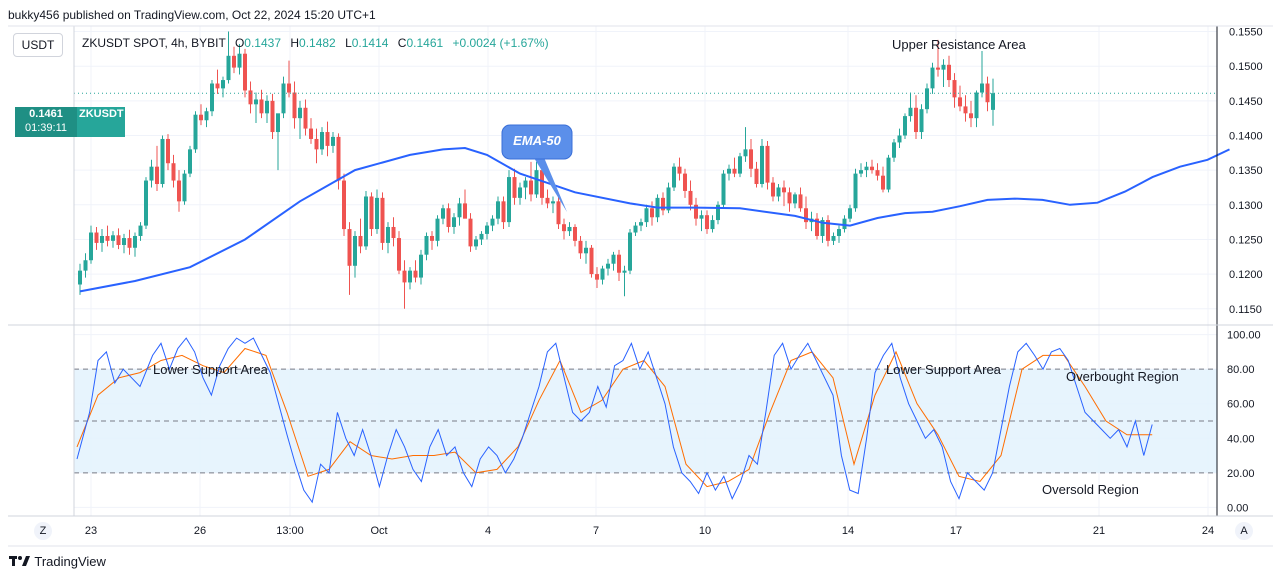  I want to click on oscillator-axis: 100.00 80.00 60.00 40.00 20.00 0.00, so click(1244, 422).